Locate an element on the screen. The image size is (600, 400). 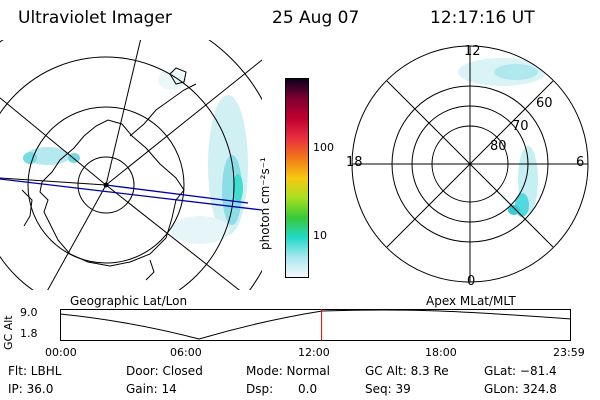
mlt-label-18: 18 is located at coordinates (354, 162).